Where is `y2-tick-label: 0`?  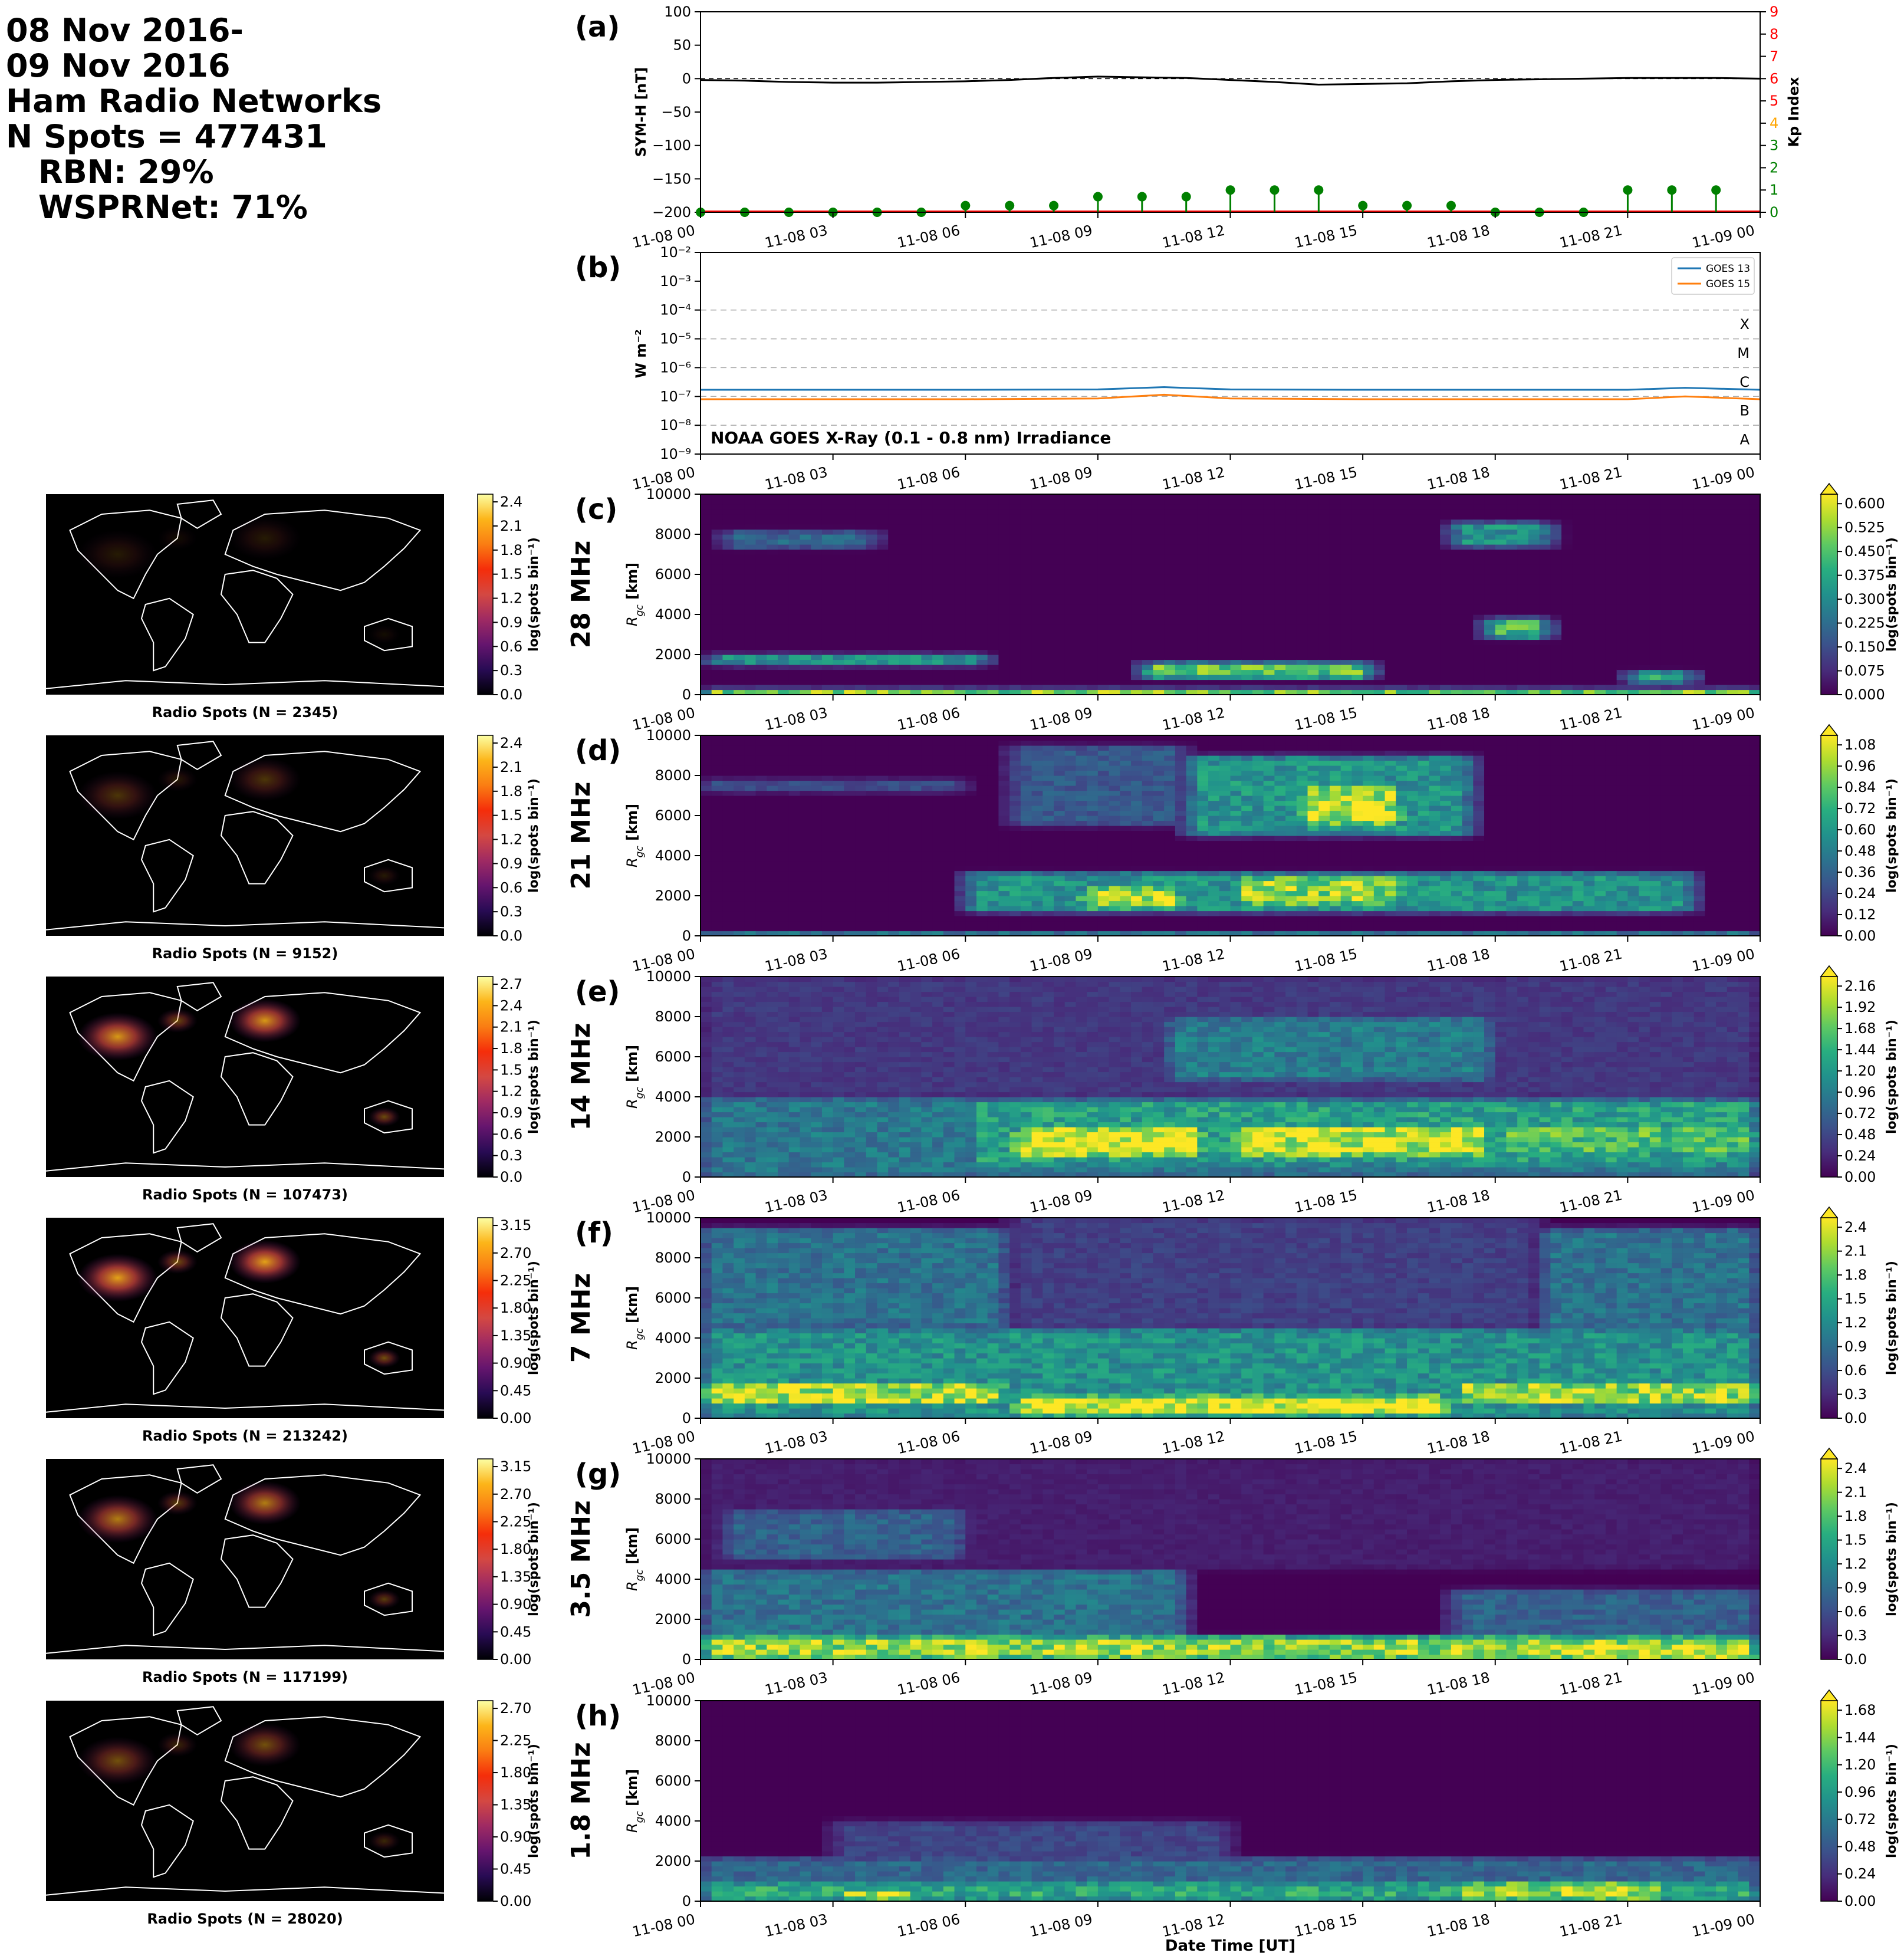 y2-tick-label: 0 is located at coordinates (1774, 212).